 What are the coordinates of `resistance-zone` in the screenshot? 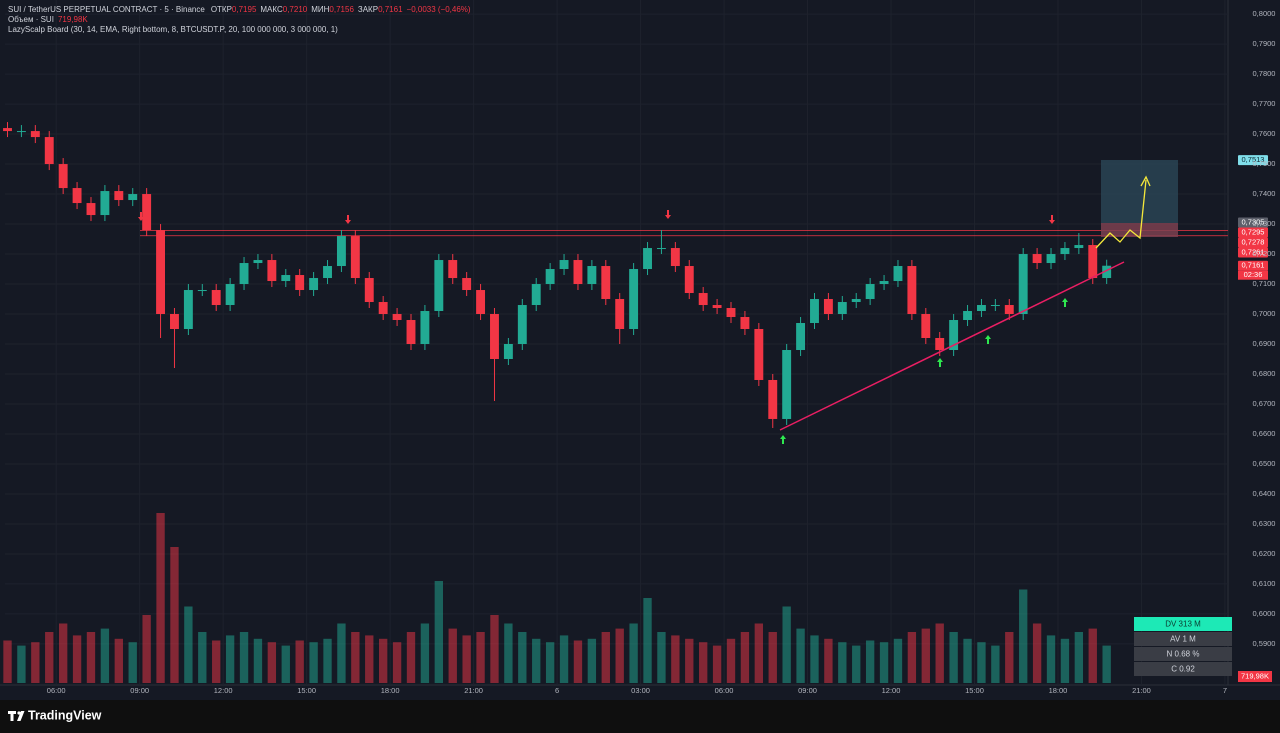 It's located at (1139, 230).